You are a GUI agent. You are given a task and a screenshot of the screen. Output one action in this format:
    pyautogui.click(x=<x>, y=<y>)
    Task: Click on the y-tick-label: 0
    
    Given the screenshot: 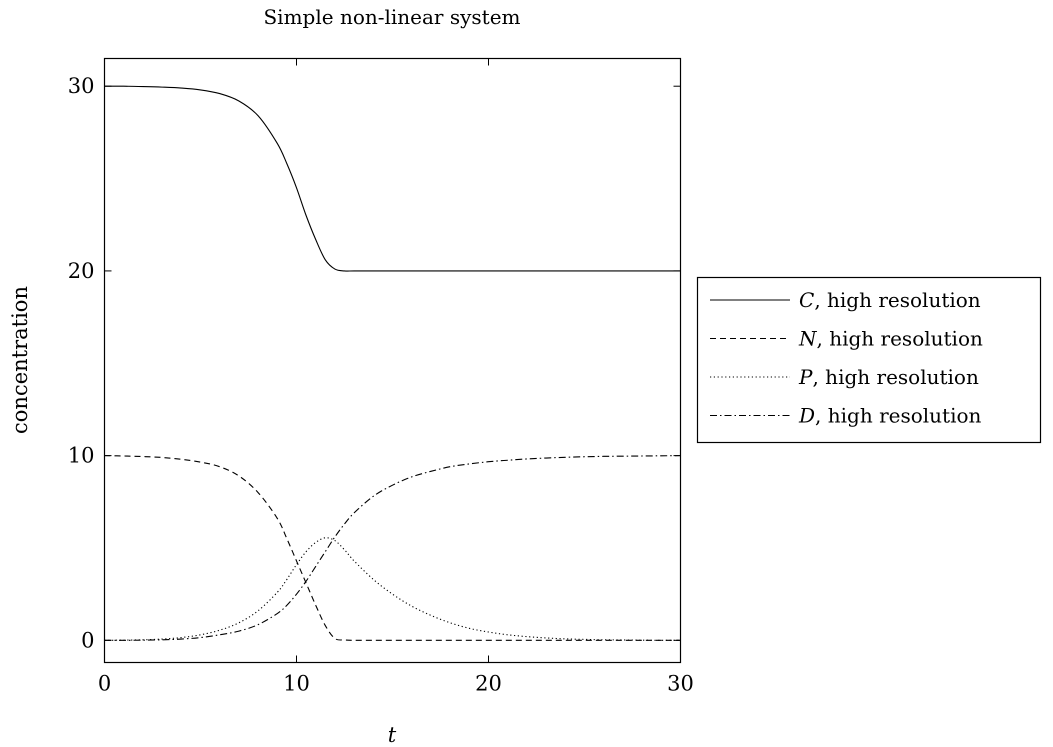 What is the action you would take?
    pyautogui.click(x=87, y=640)
    